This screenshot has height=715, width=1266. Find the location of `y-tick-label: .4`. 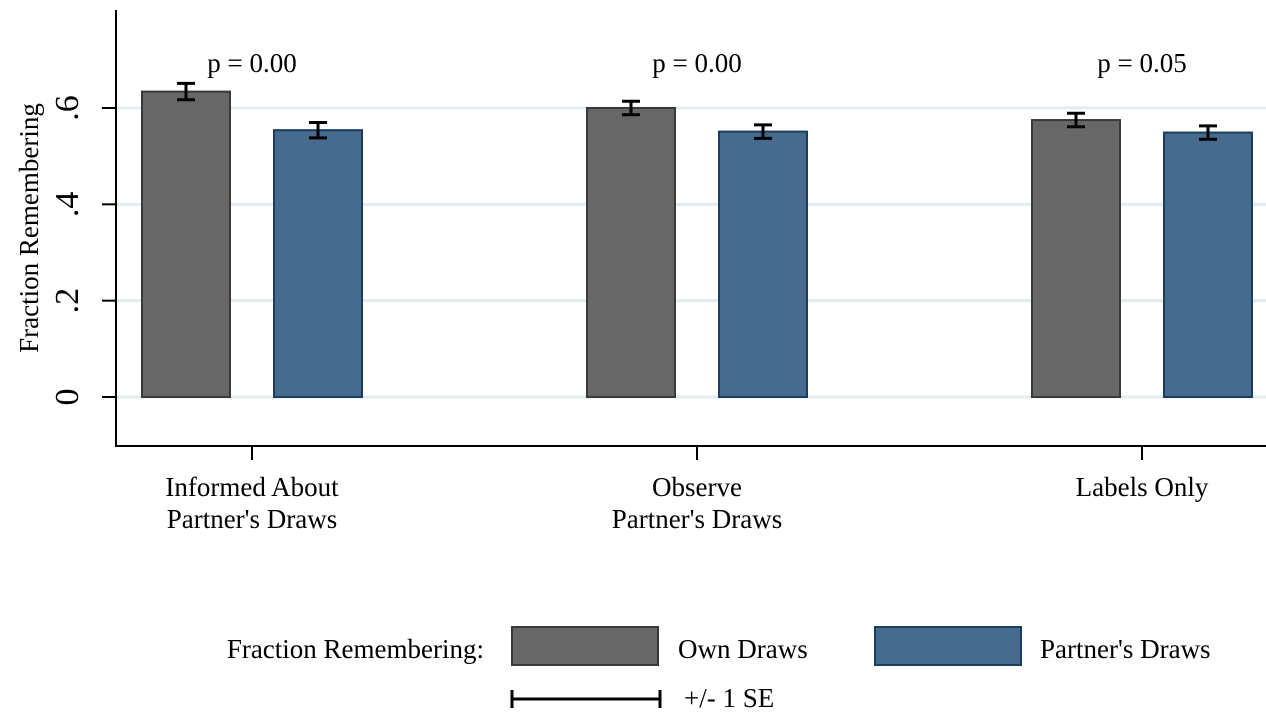

y-tick-label: .4 is located at coordinates (67, 205).